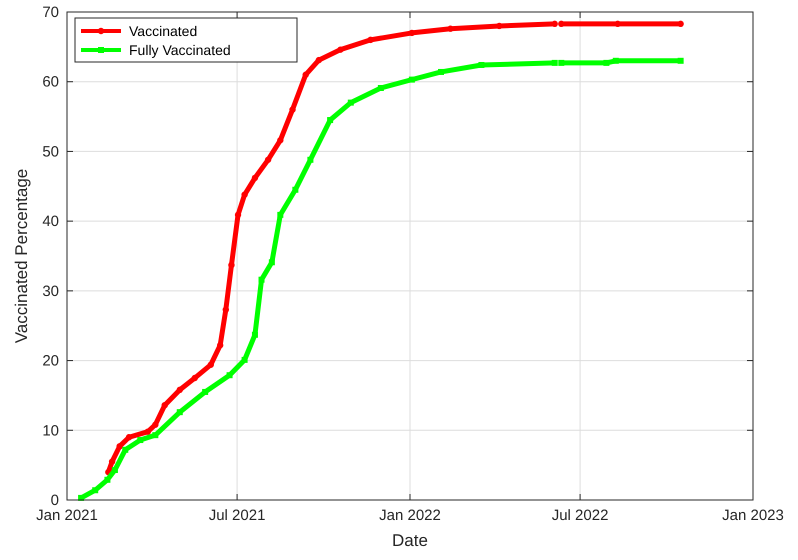  What do you see at coordinates (21, 256) in the screenshot?
I see `y-axis-title: Vaccinated Percentage` at bounding box center [21, 256].